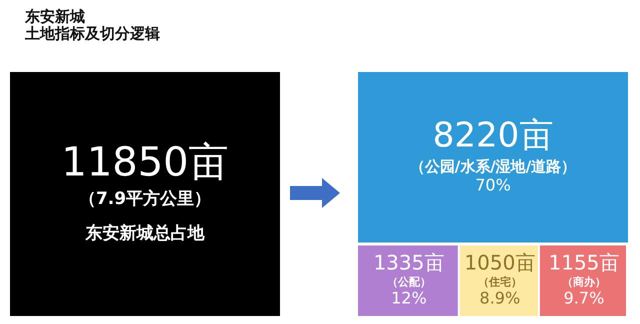  I want to click on data-label: 1155亩, so click(584, 262).